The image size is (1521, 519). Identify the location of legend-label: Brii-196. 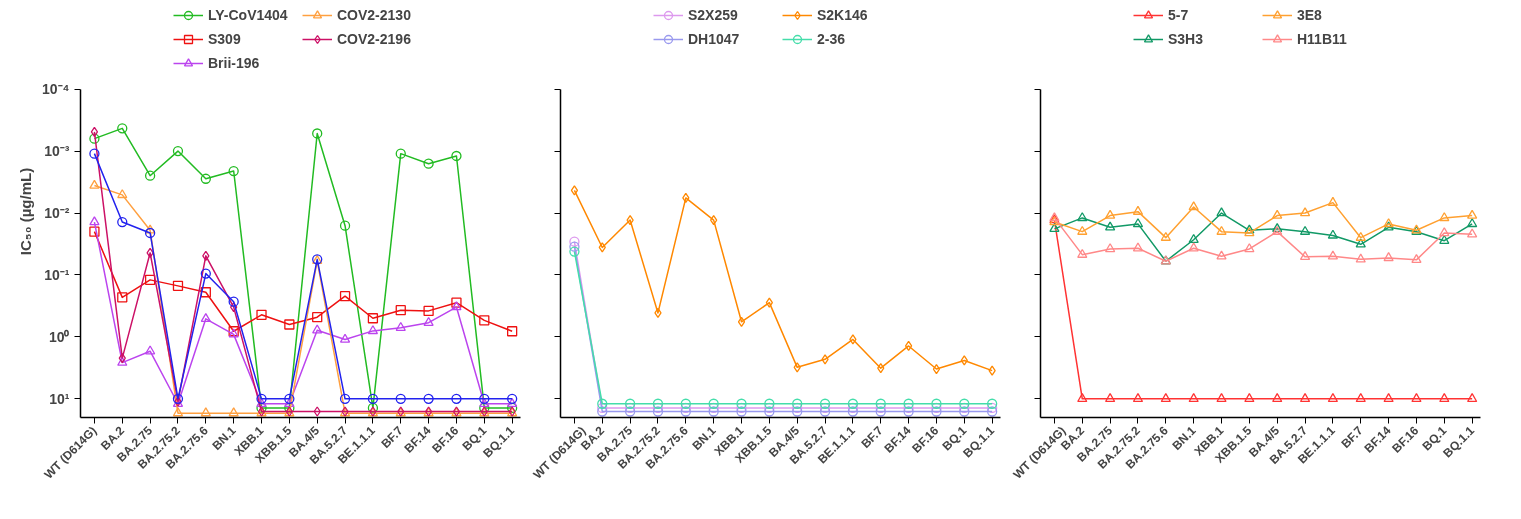
(234, 63).